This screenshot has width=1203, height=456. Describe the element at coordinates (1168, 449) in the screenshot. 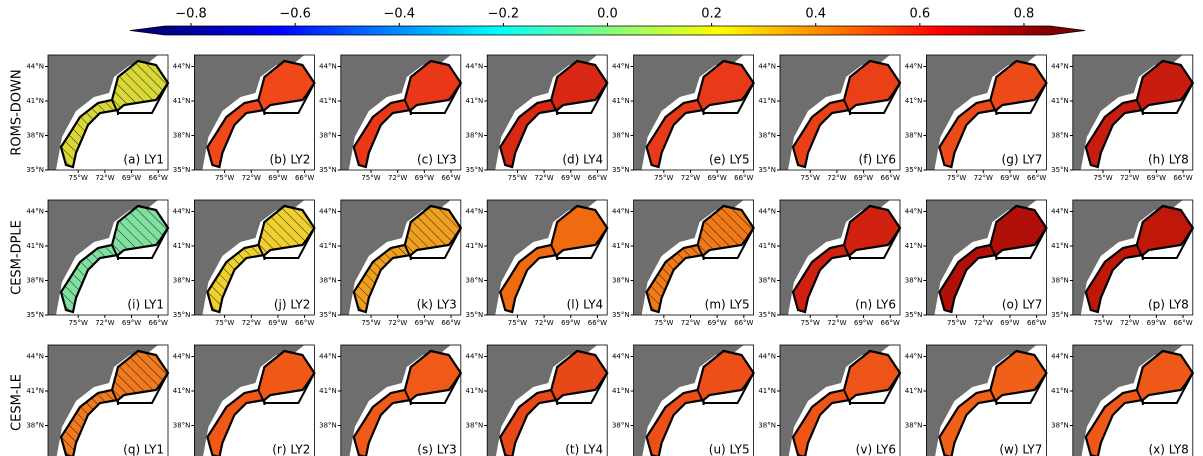

I see `panel-label: (x) LY8` at that location.